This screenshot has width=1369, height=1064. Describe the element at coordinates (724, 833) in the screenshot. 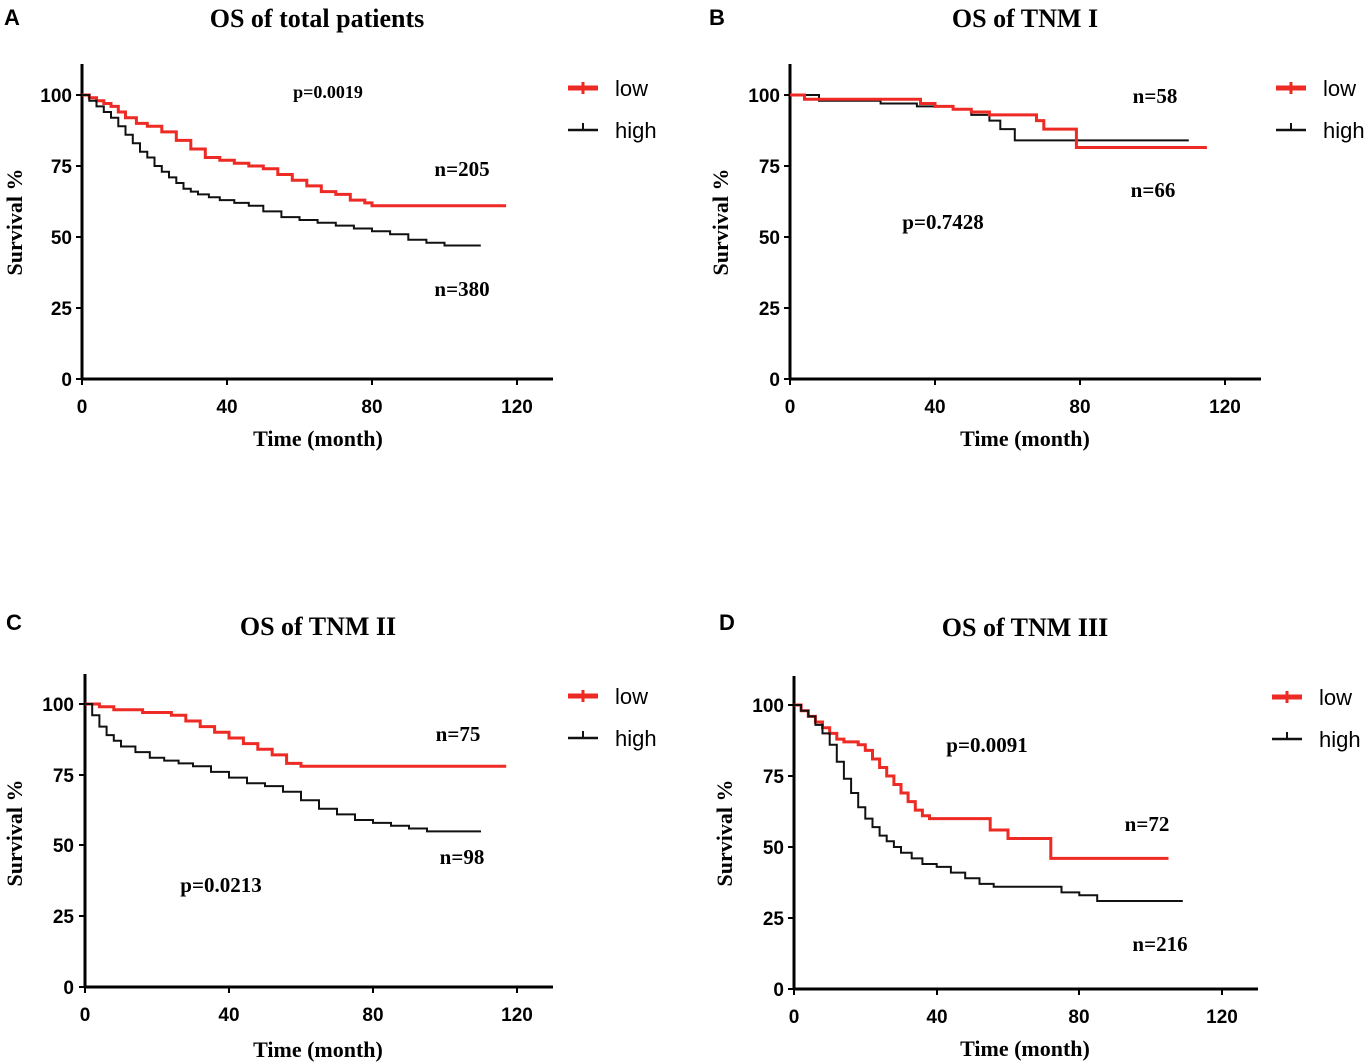

I see `y-axis-title-d: Survival %` at that location.